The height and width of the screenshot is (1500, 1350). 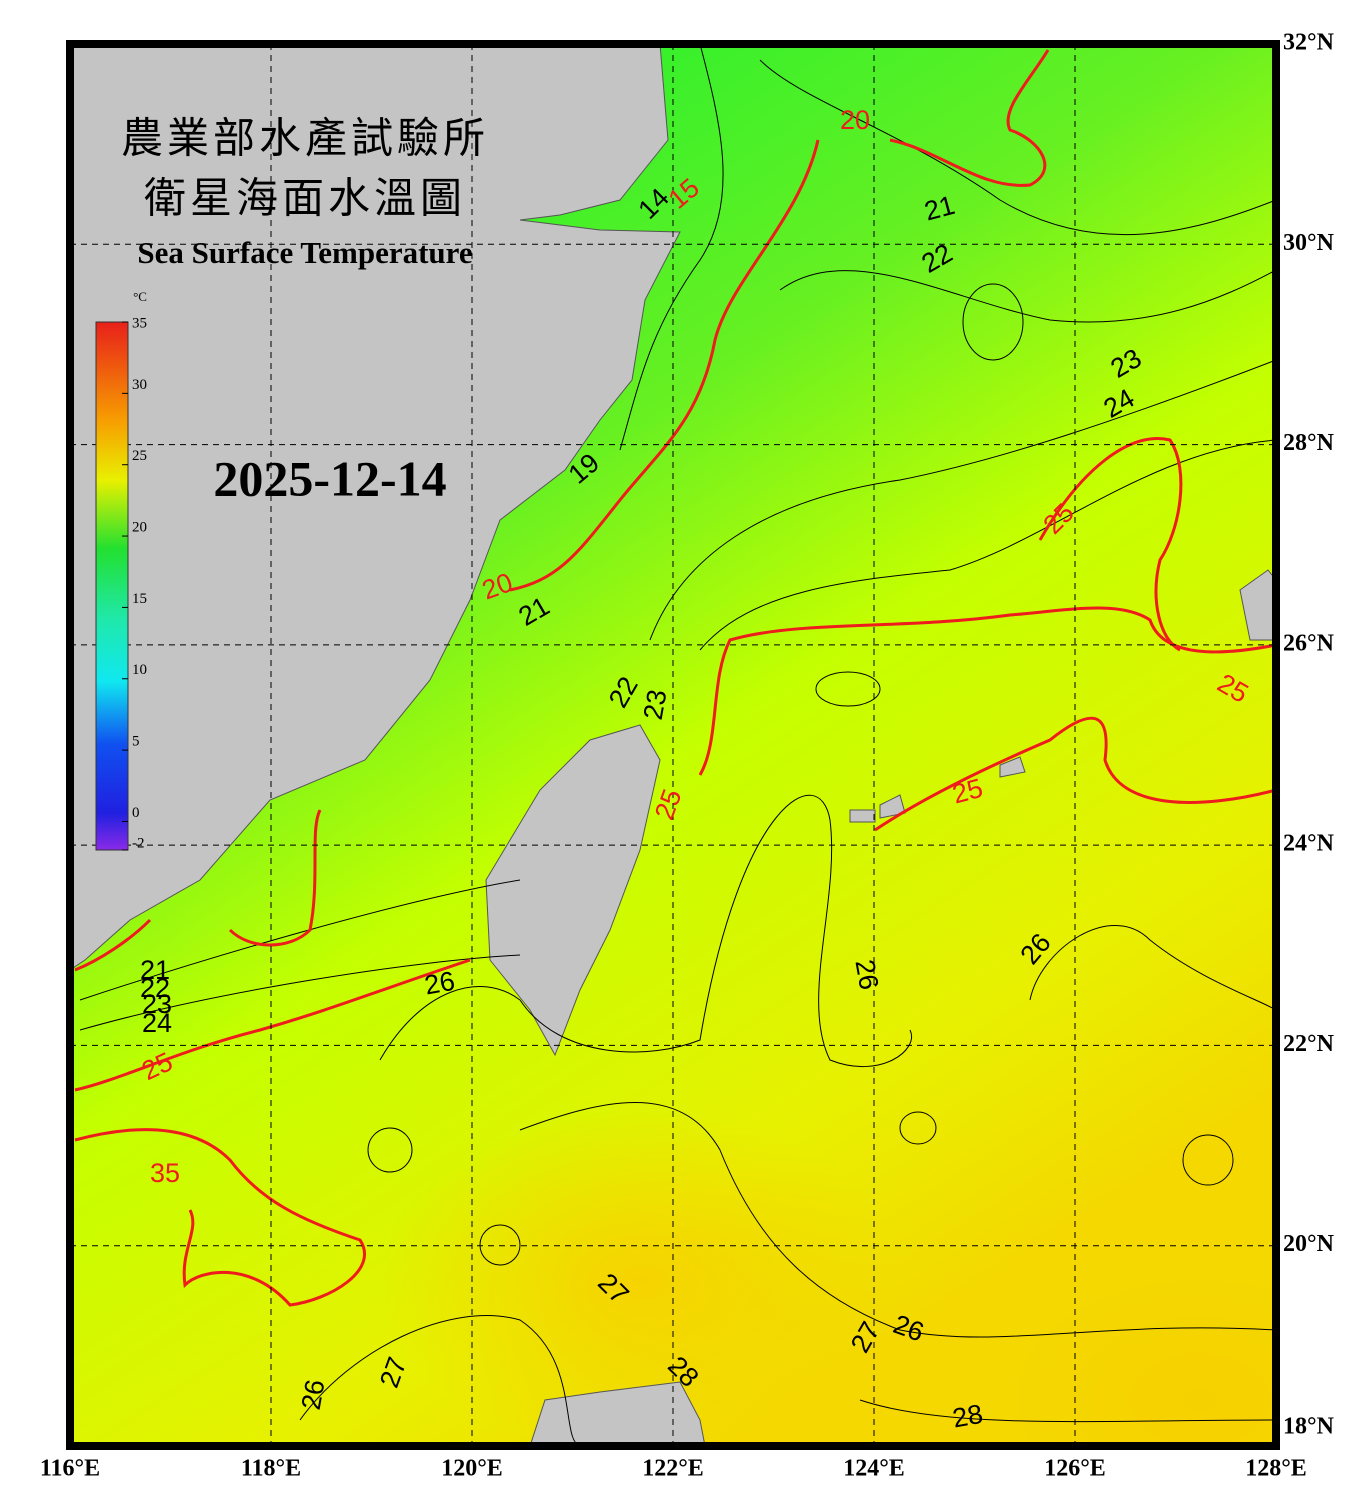 I want to click on colorbar-tick-label: 20, so click(x=139, y=527).